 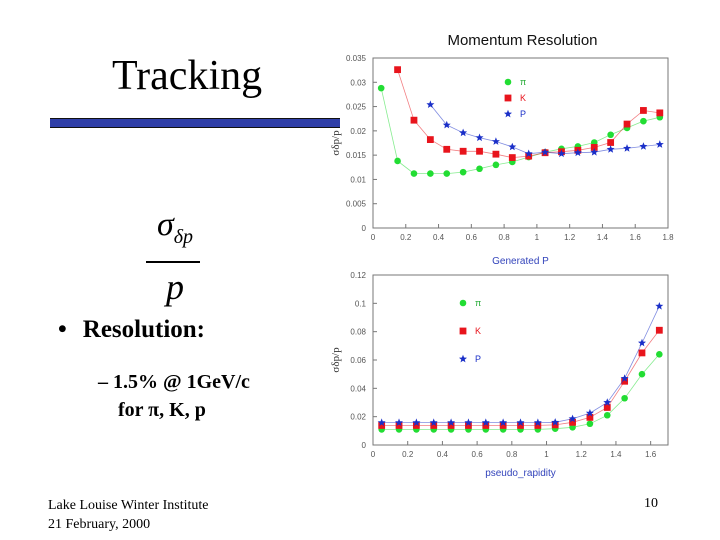 What do you see at coordinates (187, 76) in the screenshot?
I see `slide-title: Tracking` at bounding box center [187, 76].